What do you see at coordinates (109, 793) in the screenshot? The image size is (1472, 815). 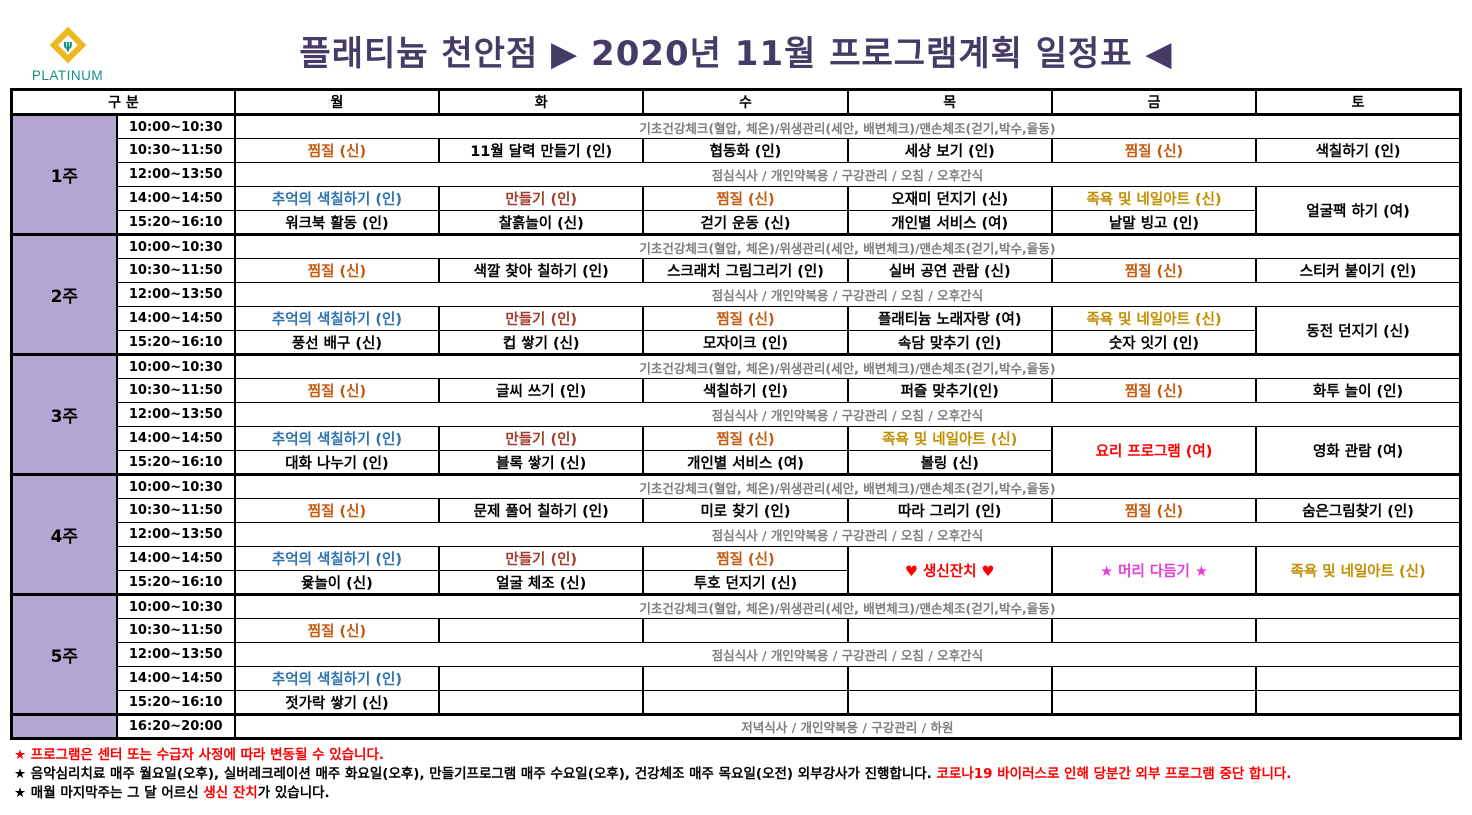 I see `footer-note-text: ★ 매월 마지막주는 그 달 어르신` at bounding box center [109, 793].